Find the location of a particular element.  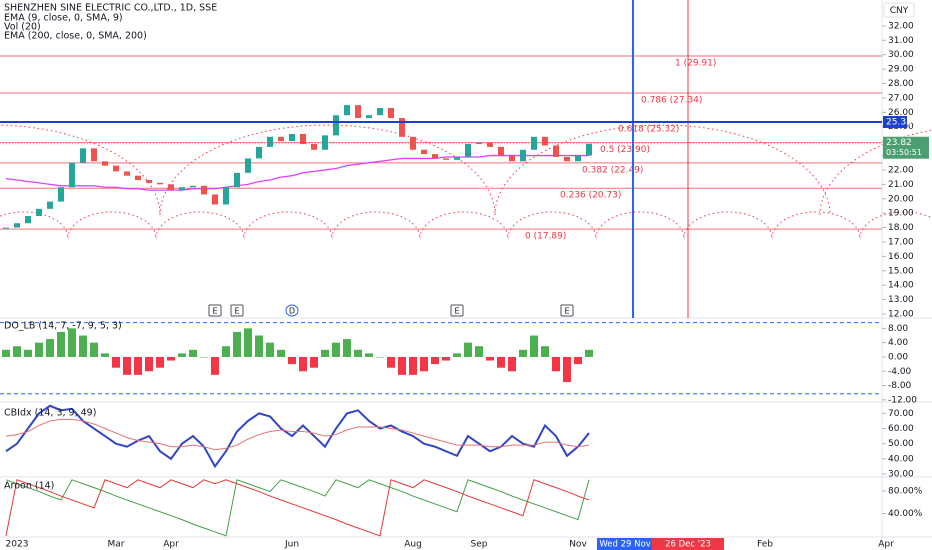

last-price-label: 23.82 is located at coordinates (899, 143).